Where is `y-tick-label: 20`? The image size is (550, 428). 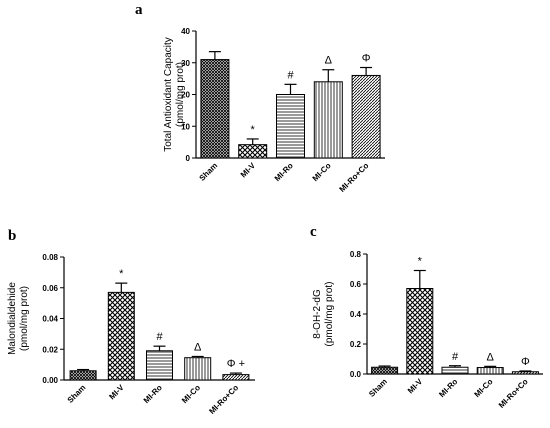 y-tick-label: 20 is located at coordinates (185, 95).